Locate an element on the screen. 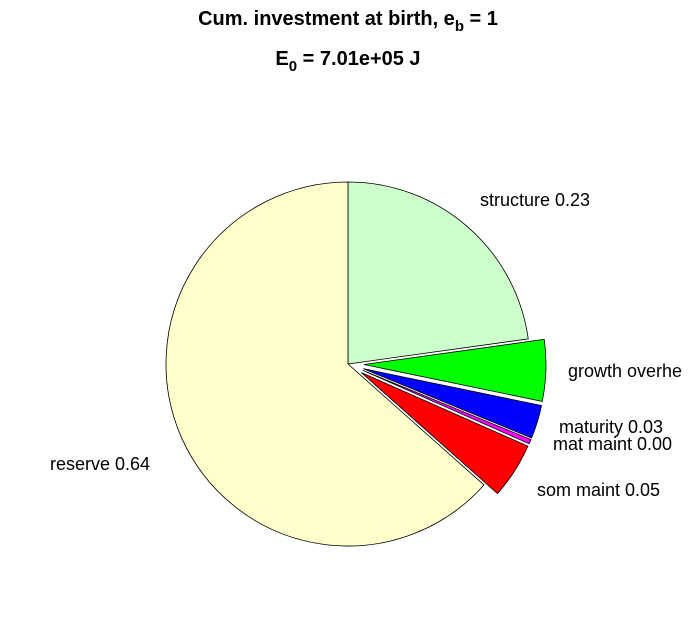  title-rest: = 1 is located at coordinates (481, 19).